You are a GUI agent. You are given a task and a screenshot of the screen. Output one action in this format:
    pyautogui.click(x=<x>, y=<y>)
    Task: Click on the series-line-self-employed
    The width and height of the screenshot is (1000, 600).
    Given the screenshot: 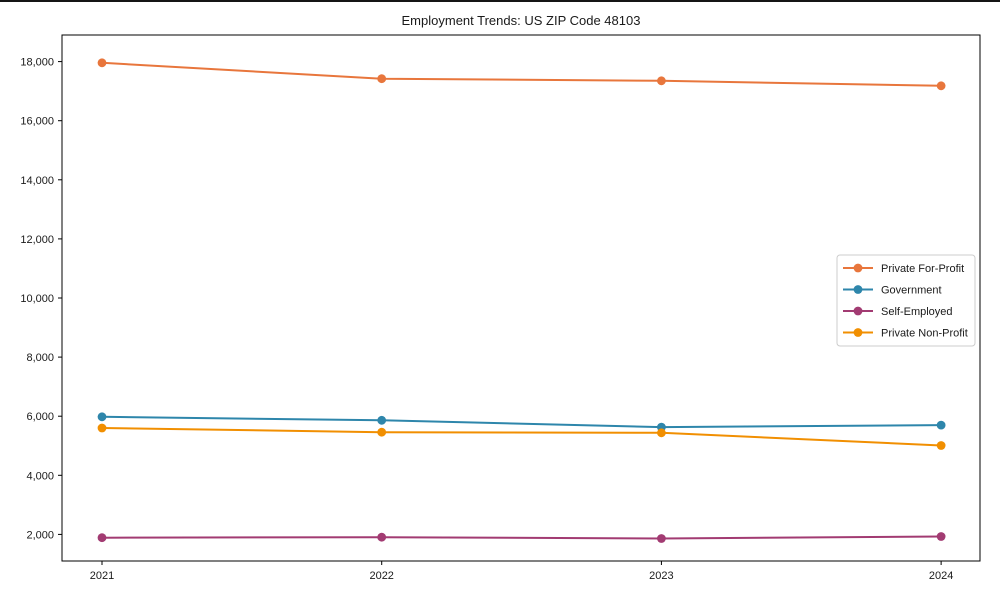 What is the action you would take?
    pyautogui.click(x=521, y=537)
    